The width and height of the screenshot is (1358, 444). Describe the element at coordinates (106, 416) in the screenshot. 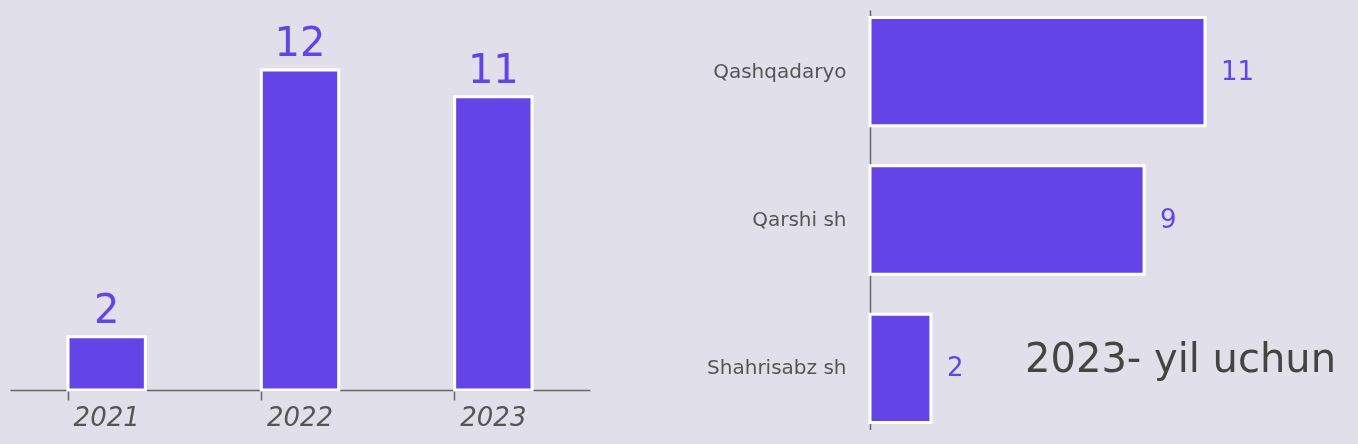

I see `x-tick-label: 2021` at that location.